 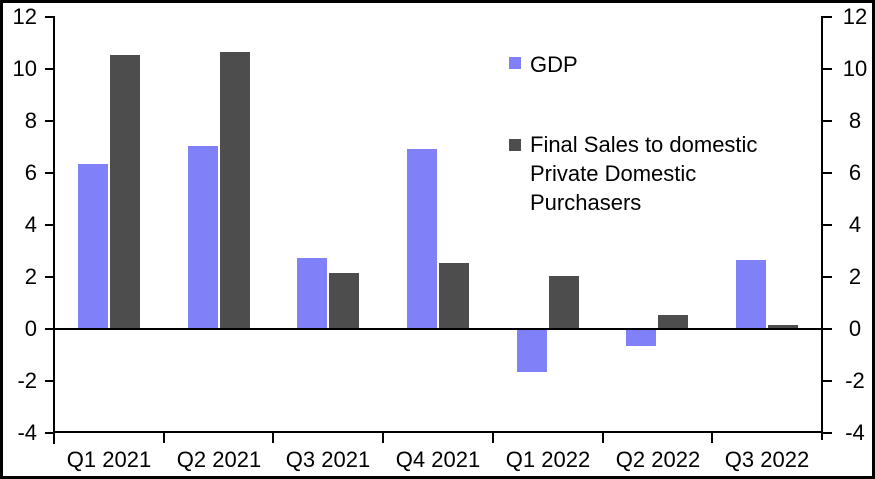 What do you see at coordinates (344, 300) in the screenshot?
I see `bar-final-sales-q3-2021` at bounding box center [344, 300].